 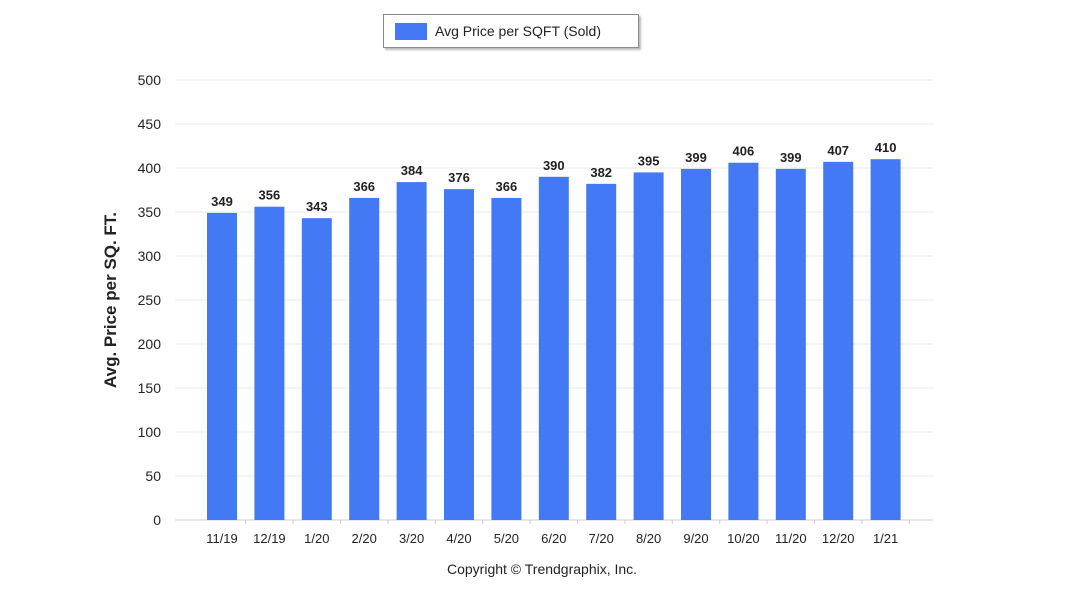 What do you see at coordinates (553, 538) in the screenshot?
I see `x-tick-label: 6/20` at bounding box center [553, 538].